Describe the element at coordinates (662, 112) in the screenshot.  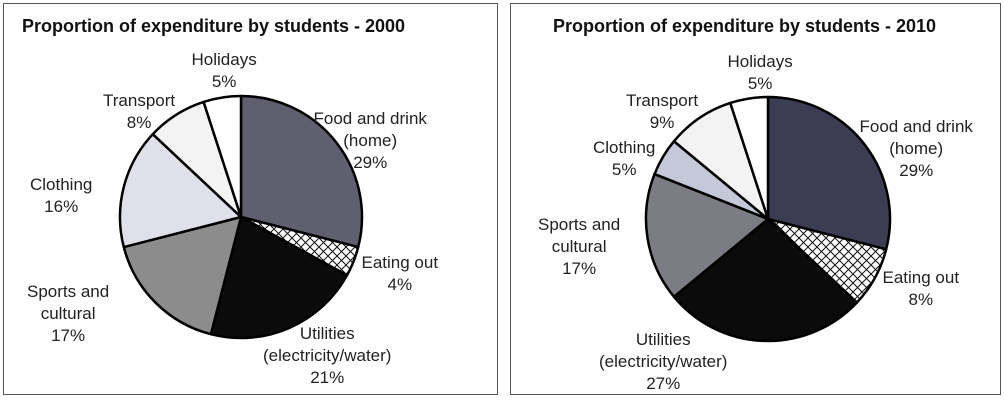
I see `slice-label-transport: Transport 9%` at that location.